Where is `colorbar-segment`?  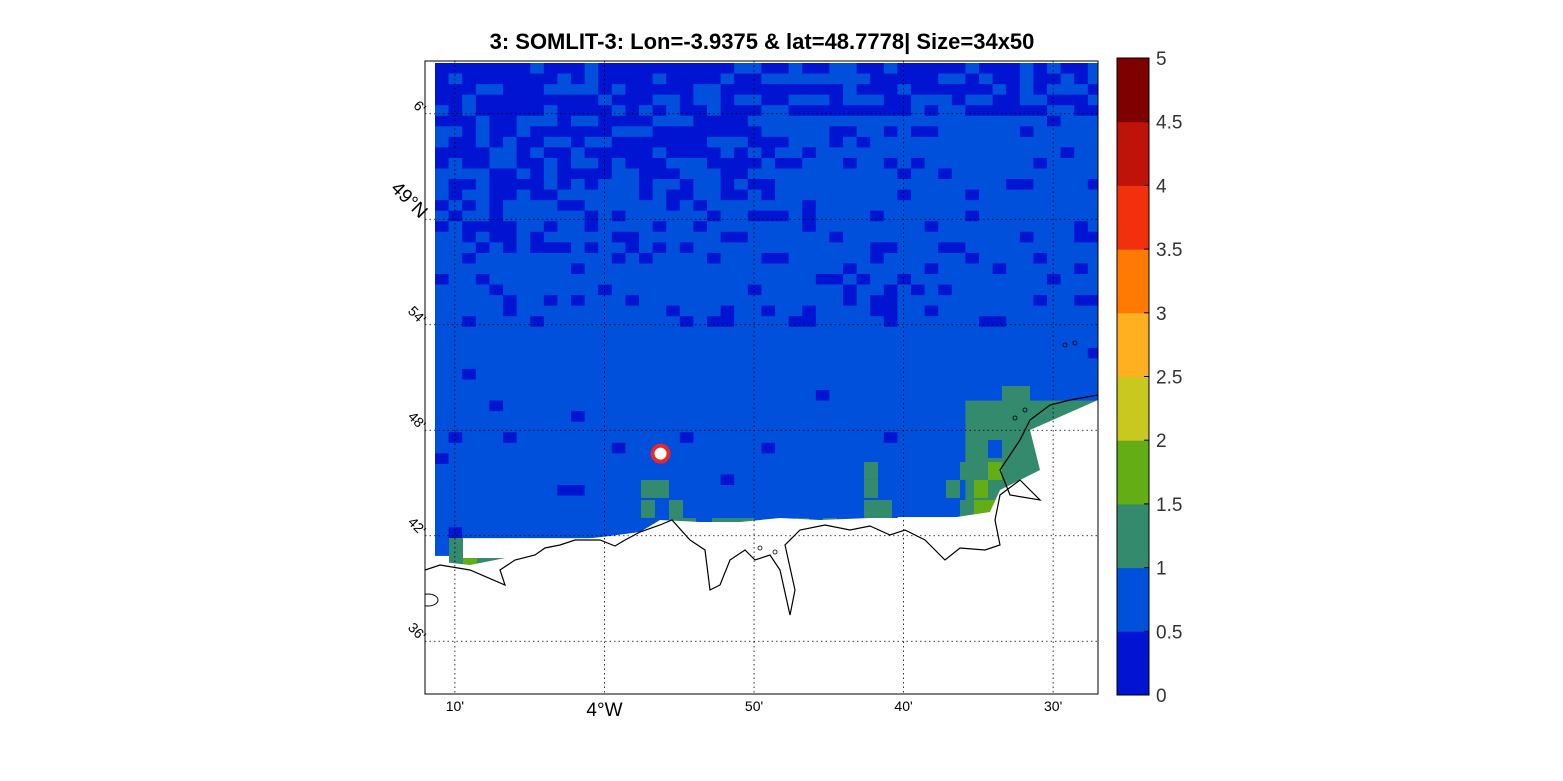
colorbar-segment is located at coordinates (1133, 536).